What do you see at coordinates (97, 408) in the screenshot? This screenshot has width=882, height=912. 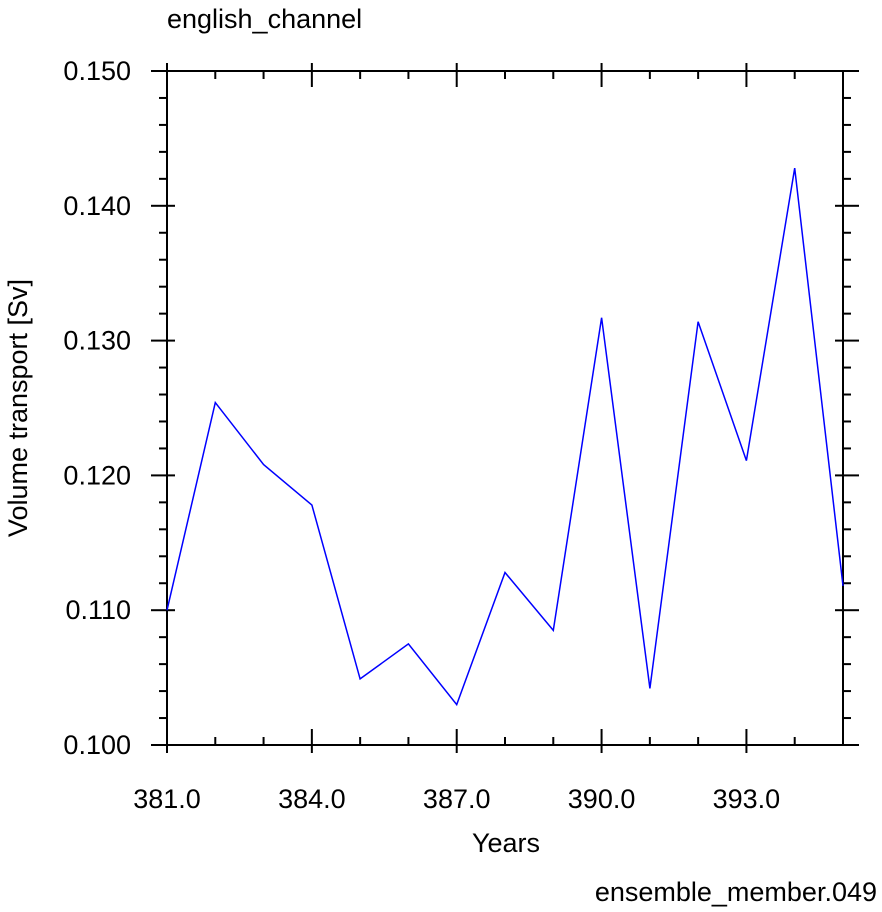 I see `y-tick-labels: 0.100 0.110 0.120 0.130 0.140 0.150` at bounding box center [97, 408].